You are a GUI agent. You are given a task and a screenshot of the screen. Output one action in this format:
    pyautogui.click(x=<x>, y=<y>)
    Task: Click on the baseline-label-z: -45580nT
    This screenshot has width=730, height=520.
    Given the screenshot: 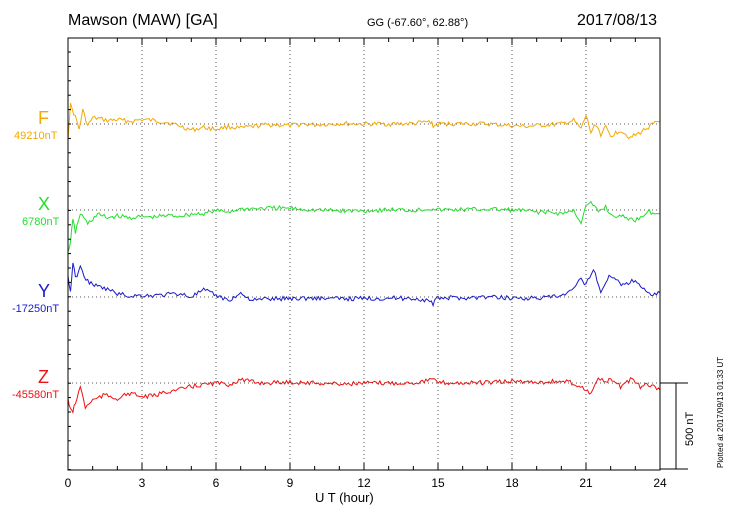 What is the action you would take?
    pyautogui.click(x=36, y=395)
    